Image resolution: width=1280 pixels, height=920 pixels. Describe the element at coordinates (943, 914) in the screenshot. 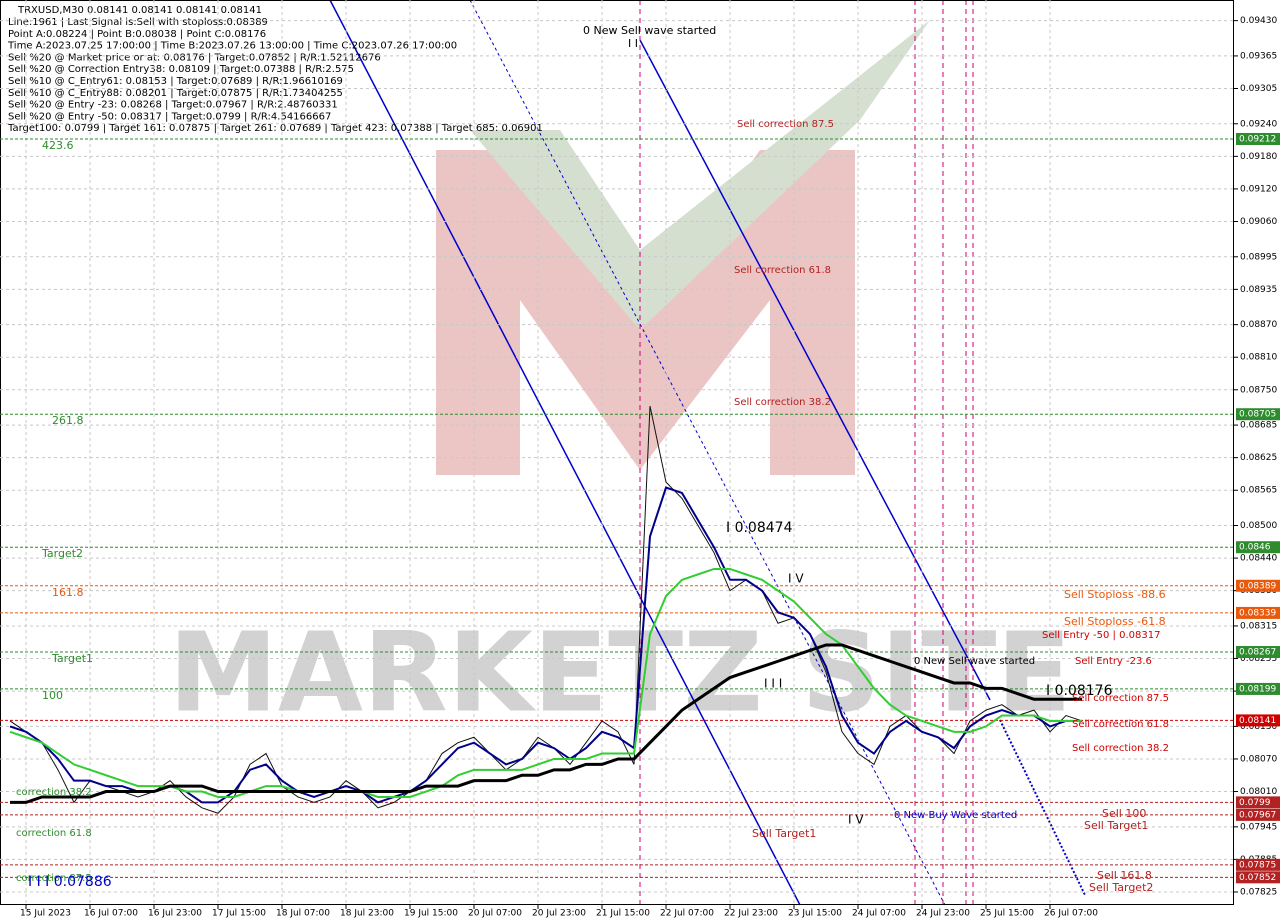

I see `x-tick-label: 24 Jul 23:00` at that location.